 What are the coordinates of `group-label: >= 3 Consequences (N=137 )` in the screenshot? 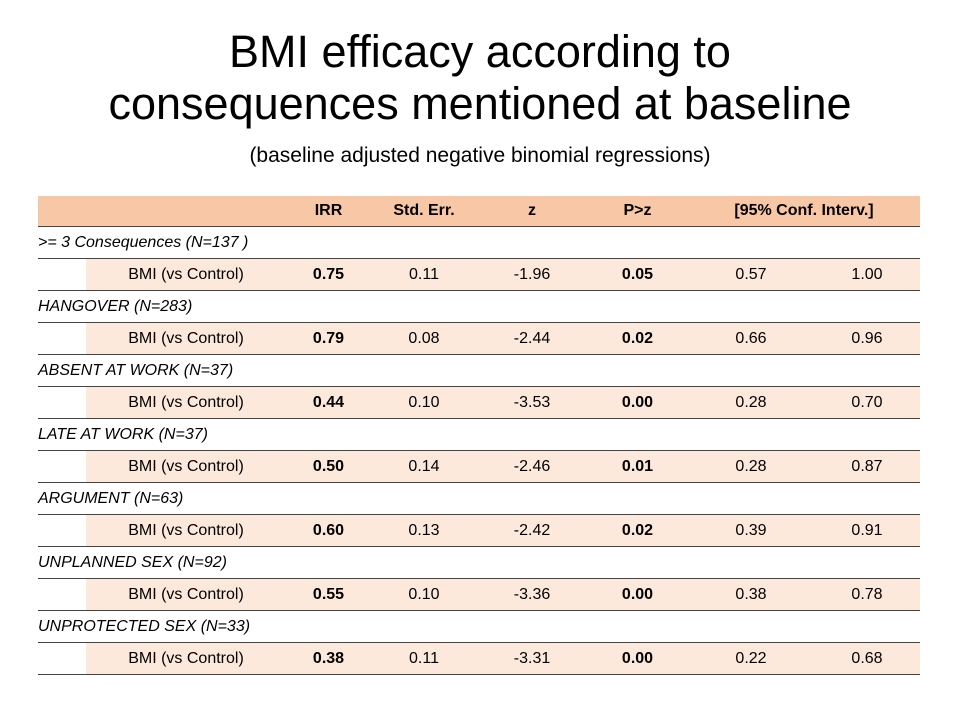 It's located at (479, 242).